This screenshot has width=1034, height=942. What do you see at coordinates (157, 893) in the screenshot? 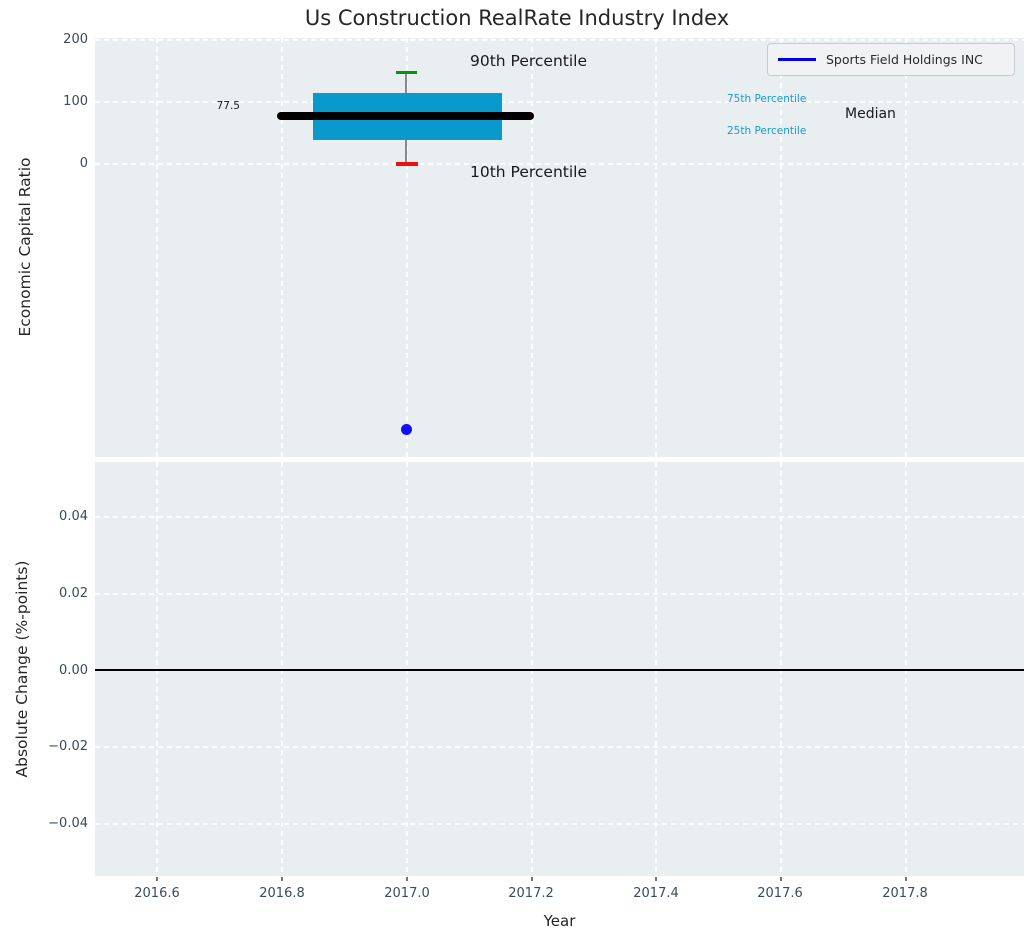
I see `xtick-label: 2016.6` at bounding box center [157, 893].